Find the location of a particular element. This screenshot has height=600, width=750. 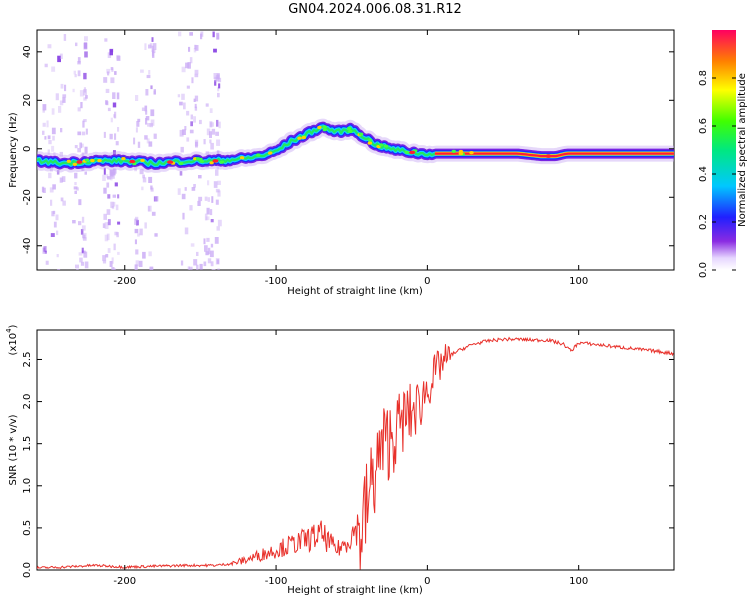

chart-title: GN04.2024.006.08.31.R12 is located at coordinates (375, 9).